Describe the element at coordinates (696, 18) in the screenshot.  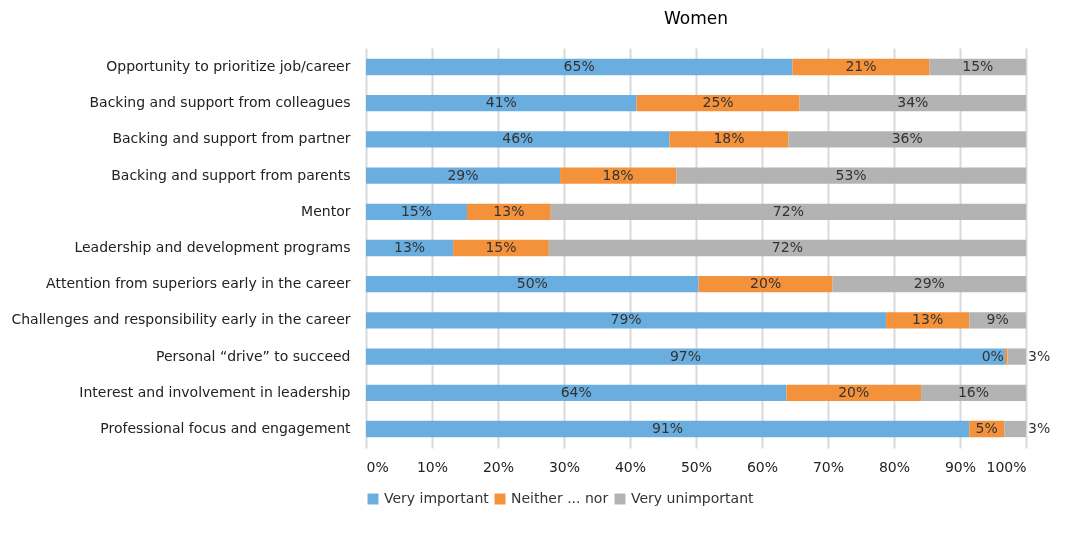
I see `chart-title: Women` at that location.